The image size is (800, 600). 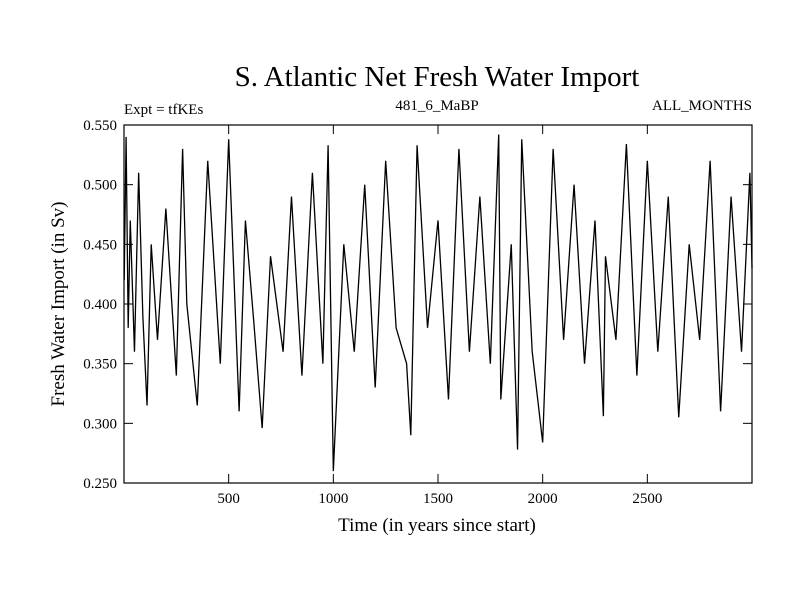 I want to click on y-axis-label: Fresh Water Import (in Sv), so click(x=58, y=304).